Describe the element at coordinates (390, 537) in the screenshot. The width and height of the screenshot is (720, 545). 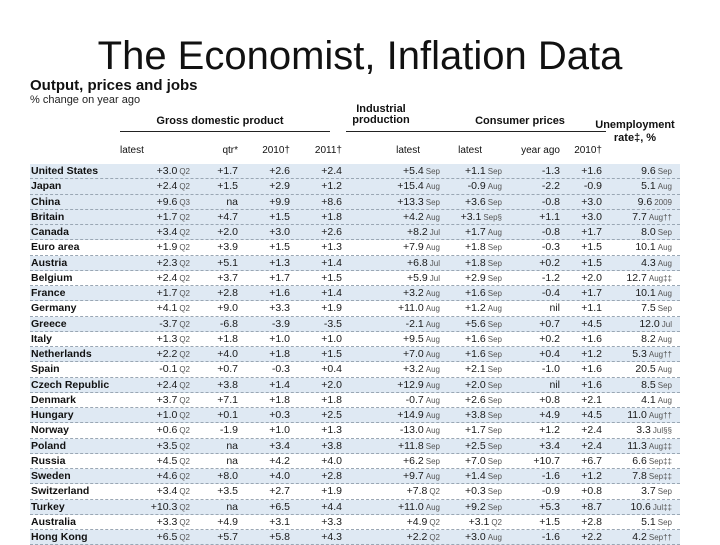
I see `ip-latest: +2.2 Q2` at that location.